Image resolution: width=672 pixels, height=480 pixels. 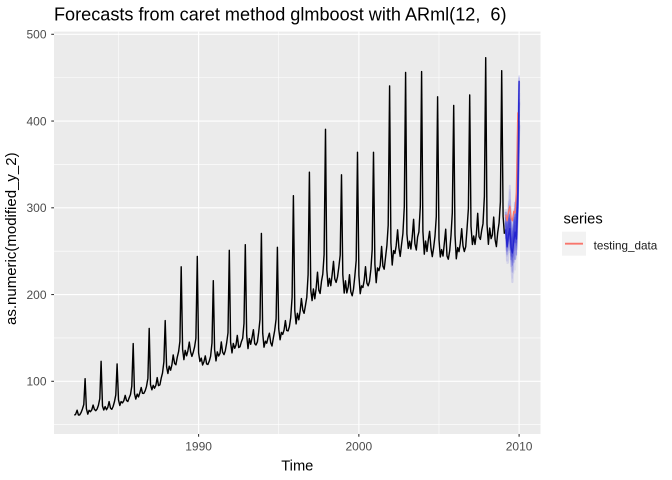 What do you see at coordinates (36, 121) in the screenshot?
I see `svg-text: 400` at bounding box center [36, 121].